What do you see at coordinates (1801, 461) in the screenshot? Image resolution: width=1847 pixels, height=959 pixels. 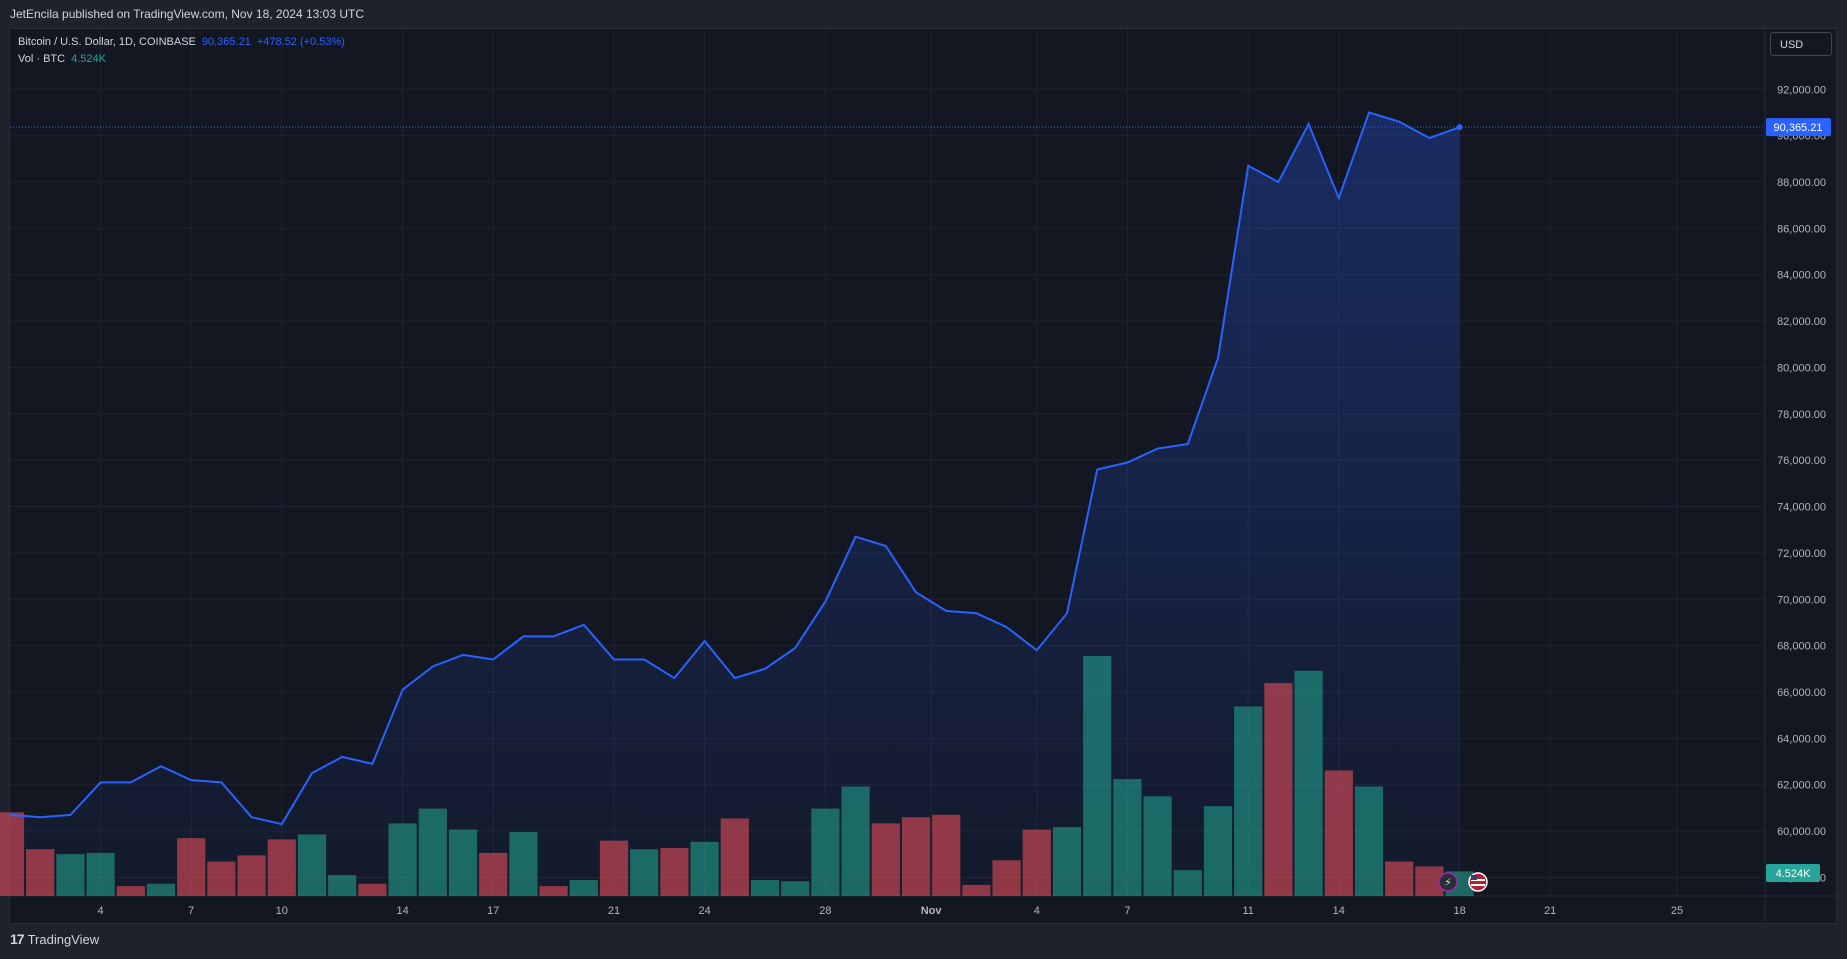 I see `y-tick-label: 76,000.00` at bounding box center [1801, 461].